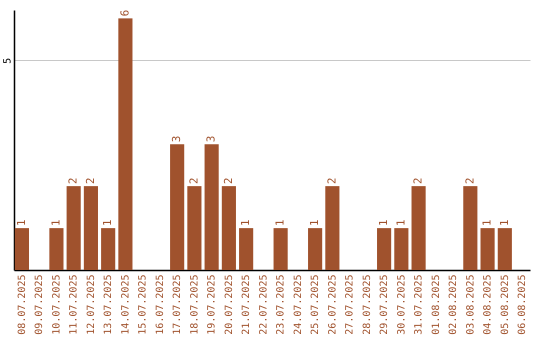 Image resolution: width=540 pixels, height=340 pixels. I want to click on x-tick-label: 02.08.2025, so click(454, 304).